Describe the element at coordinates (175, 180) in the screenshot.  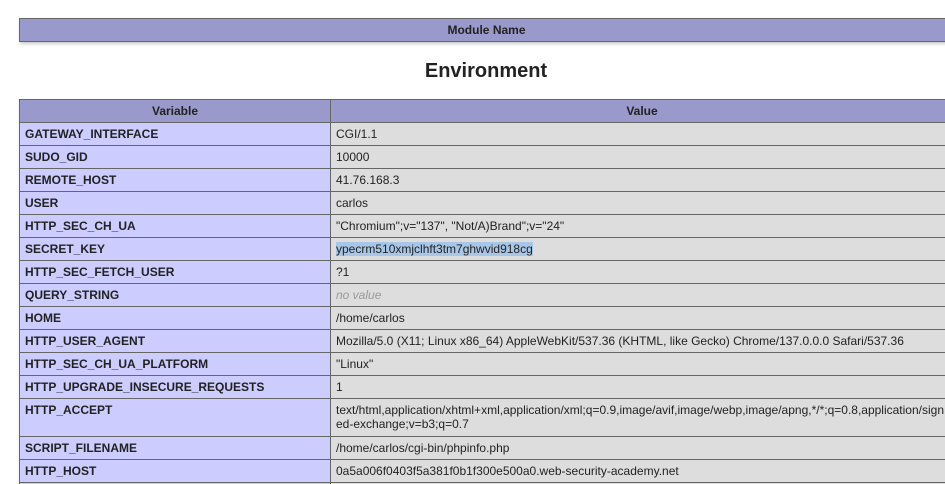
I see `variable-cell: REMOTE_HOST` at that location.